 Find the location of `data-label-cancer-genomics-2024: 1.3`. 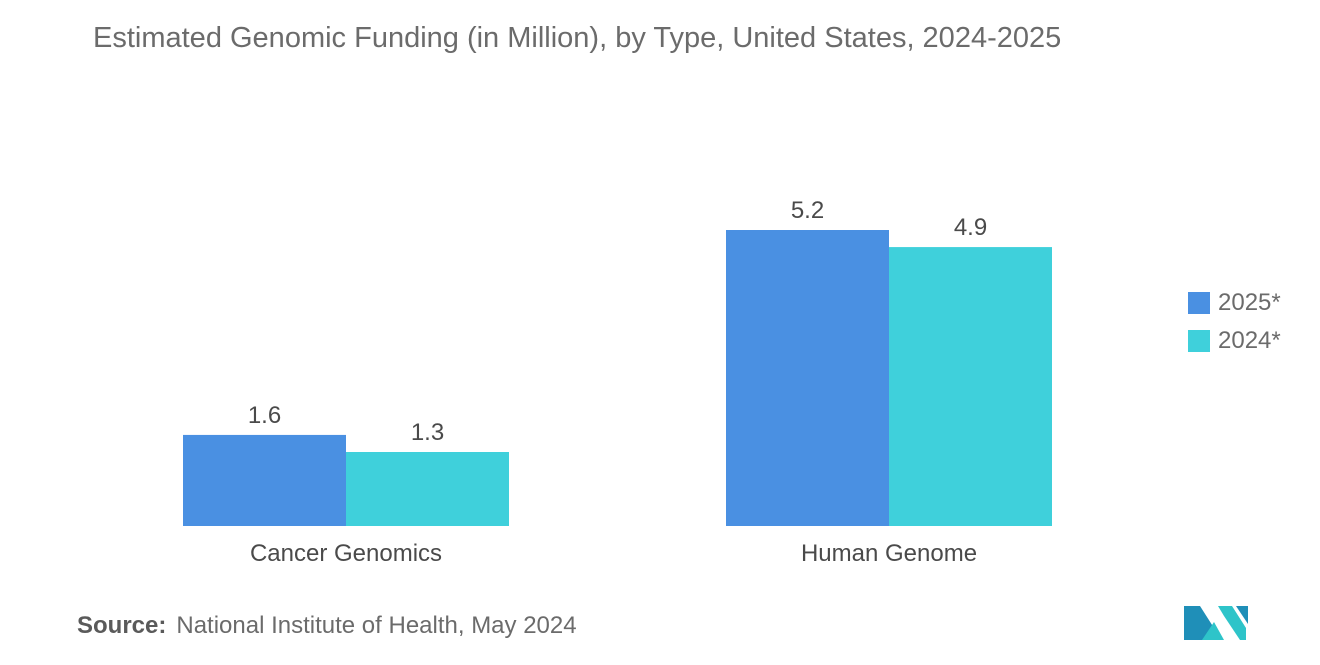

data-label-cancer-genomics-2024: 1.3 is located at coordinates (427, 432).